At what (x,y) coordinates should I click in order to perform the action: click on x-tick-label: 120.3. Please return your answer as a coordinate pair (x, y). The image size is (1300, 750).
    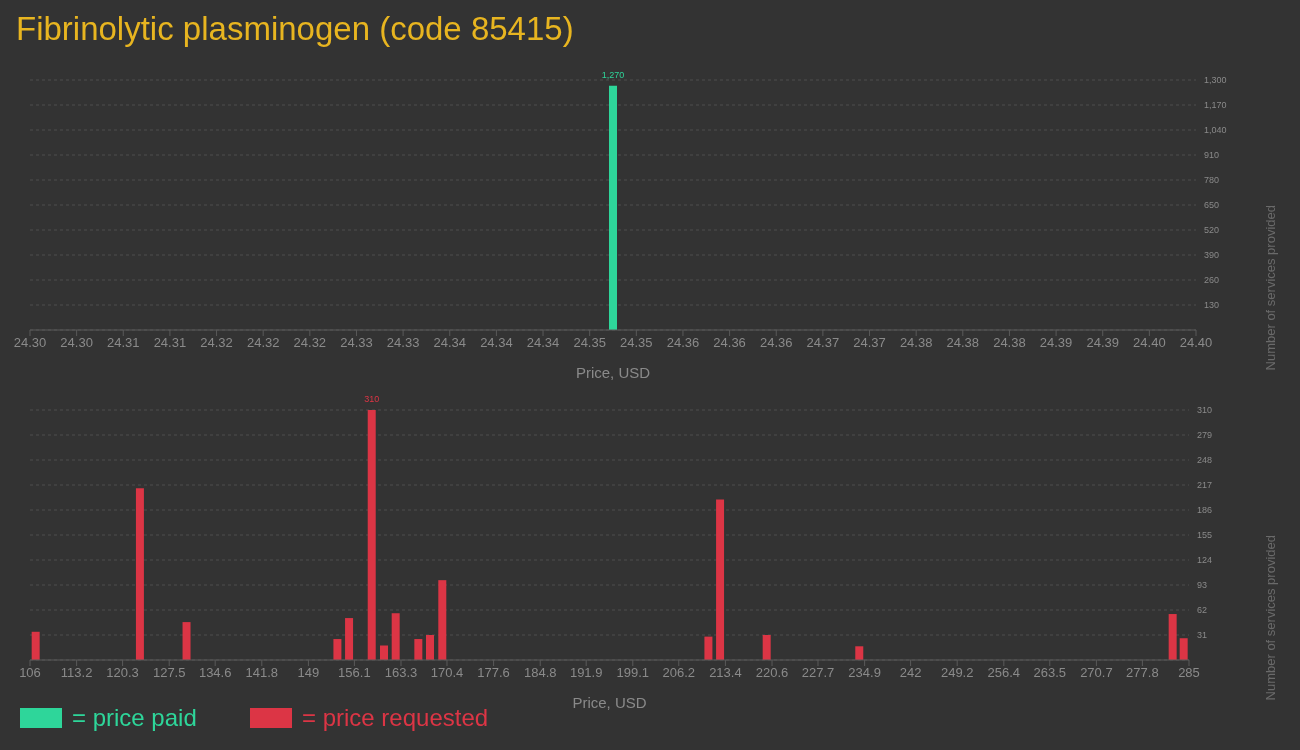
    Looking at the image, I should click on (122, 673).